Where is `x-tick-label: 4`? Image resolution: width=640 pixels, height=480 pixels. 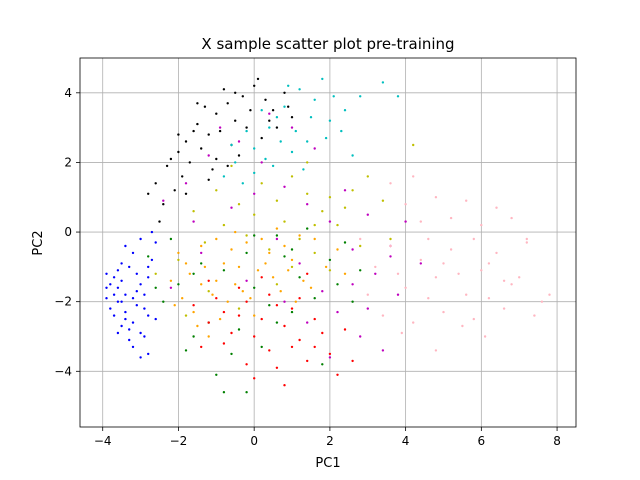
x-tick-label: 4 is located at coordinates (406, 441).